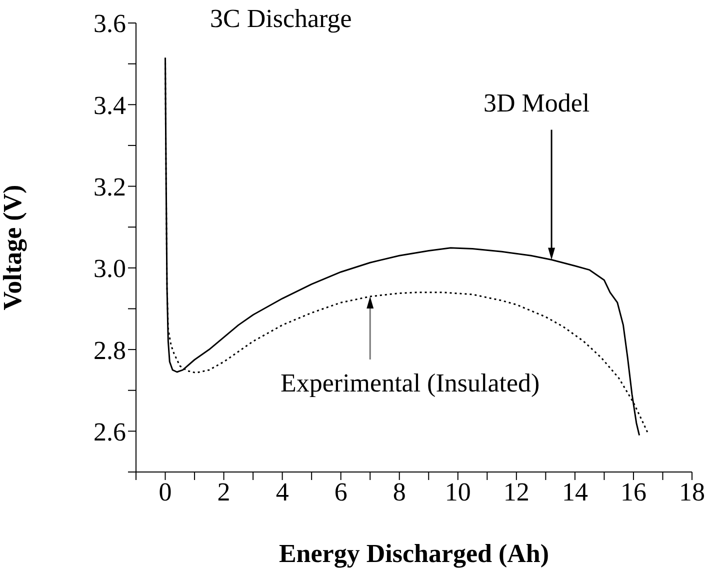  Describe the element at coordinates (165, 491) in the screenshot. I see `x-tick-label: 0` at that location.